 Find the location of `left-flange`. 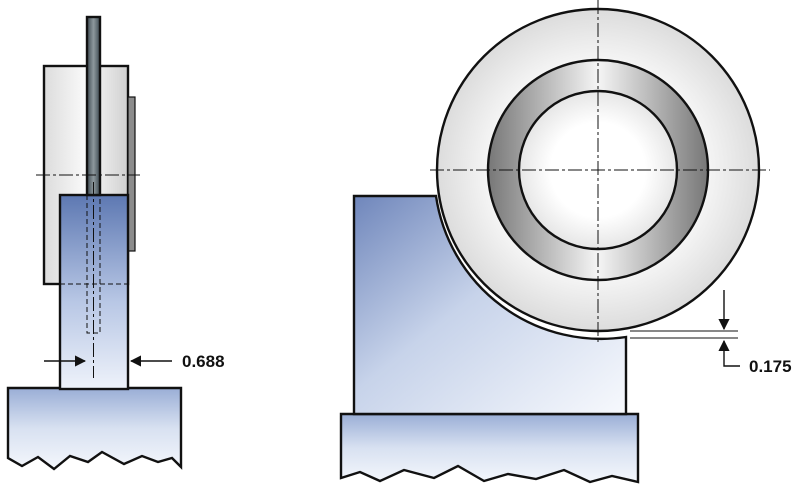

left-flange is located at coordinates (131, 174).